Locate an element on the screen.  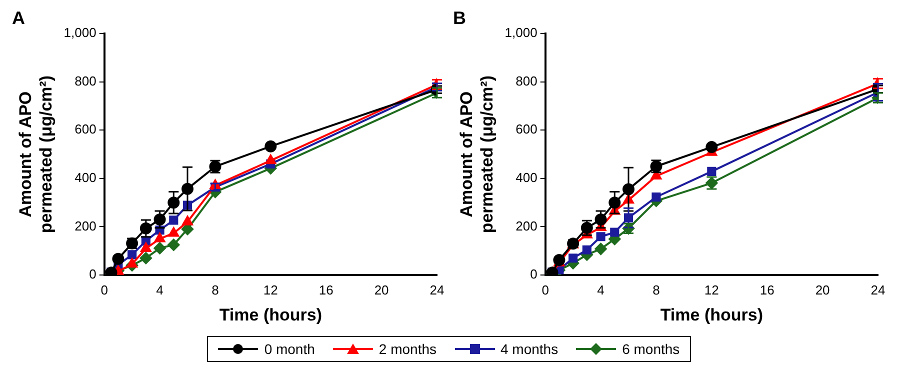
legend-label: 2 months is located at coordinates (407, 349).